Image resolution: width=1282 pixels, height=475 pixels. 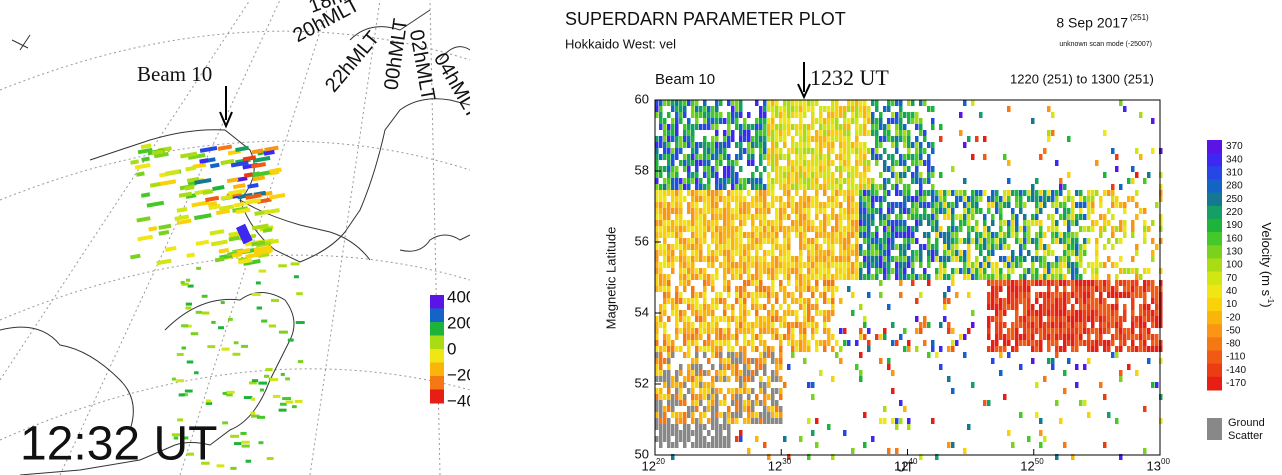 I want to click on colorbar-swatch, so click(x=1214, y=265).